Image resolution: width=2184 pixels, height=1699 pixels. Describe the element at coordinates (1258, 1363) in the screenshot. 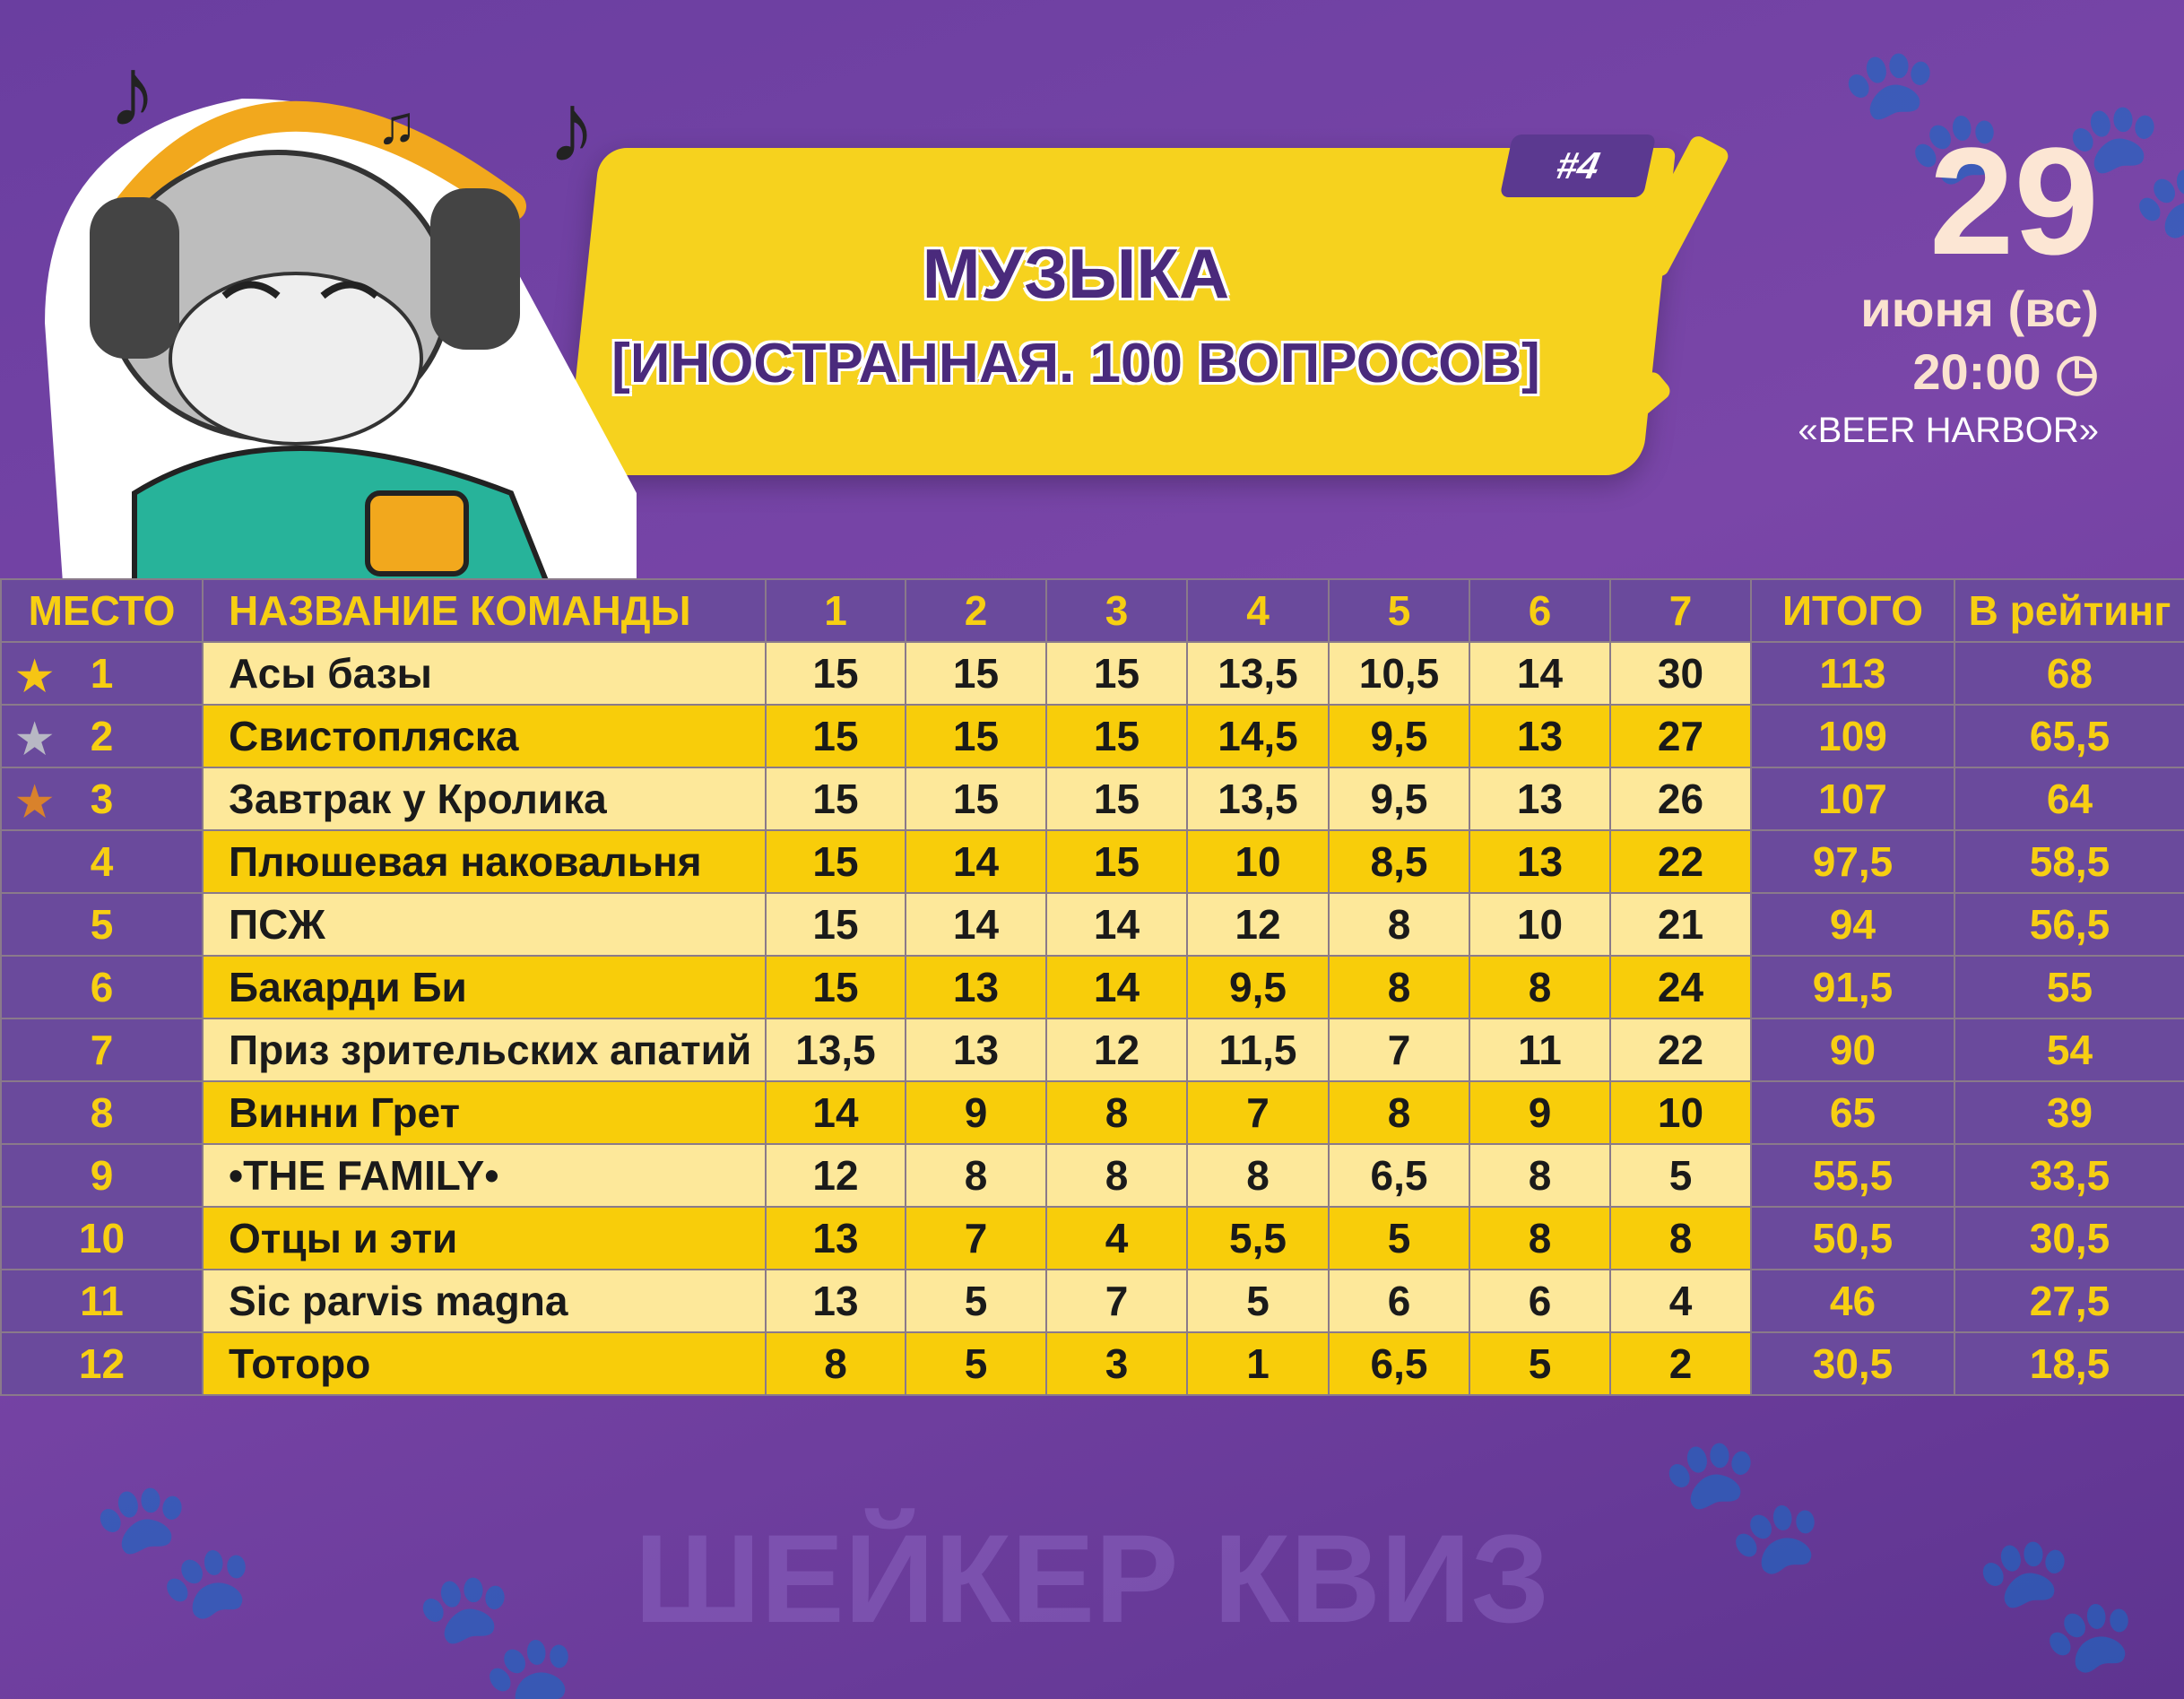

I see `round-score: 1` at that location.